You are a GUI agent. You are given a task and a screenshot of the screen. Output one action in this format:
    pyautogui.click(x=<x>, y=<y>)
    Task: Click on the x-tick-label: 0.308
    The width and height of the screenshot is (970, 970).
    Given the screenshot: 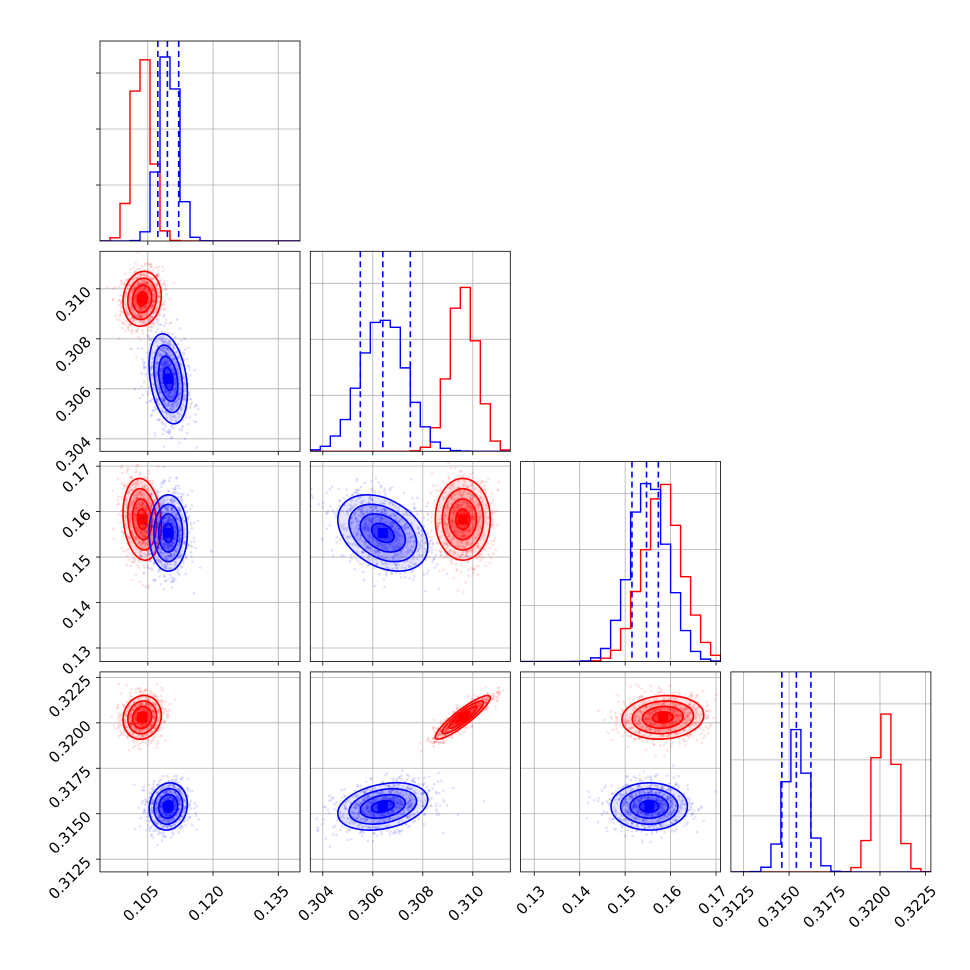 What is the action you would take?
    pyautogui.click(x=415, y=903)
    